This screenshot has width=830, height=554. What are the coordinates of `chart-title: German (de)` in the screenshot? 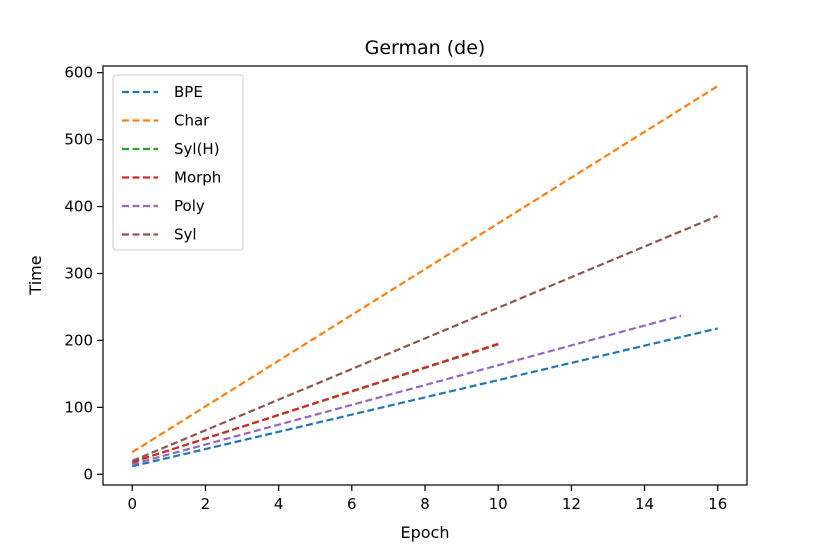 It's located at (425, 48).